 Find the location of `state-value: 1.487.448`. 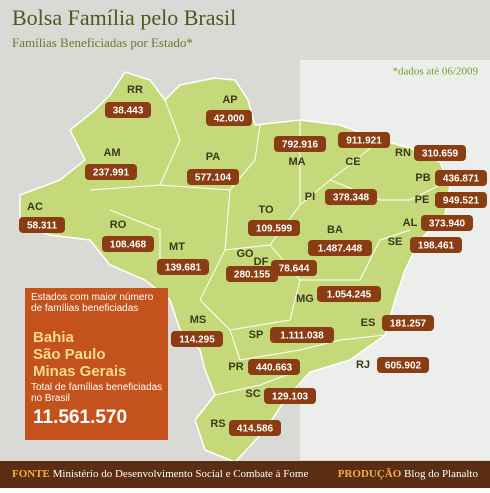

state-value: 1.487.448 is located at coordinates (340, 249).